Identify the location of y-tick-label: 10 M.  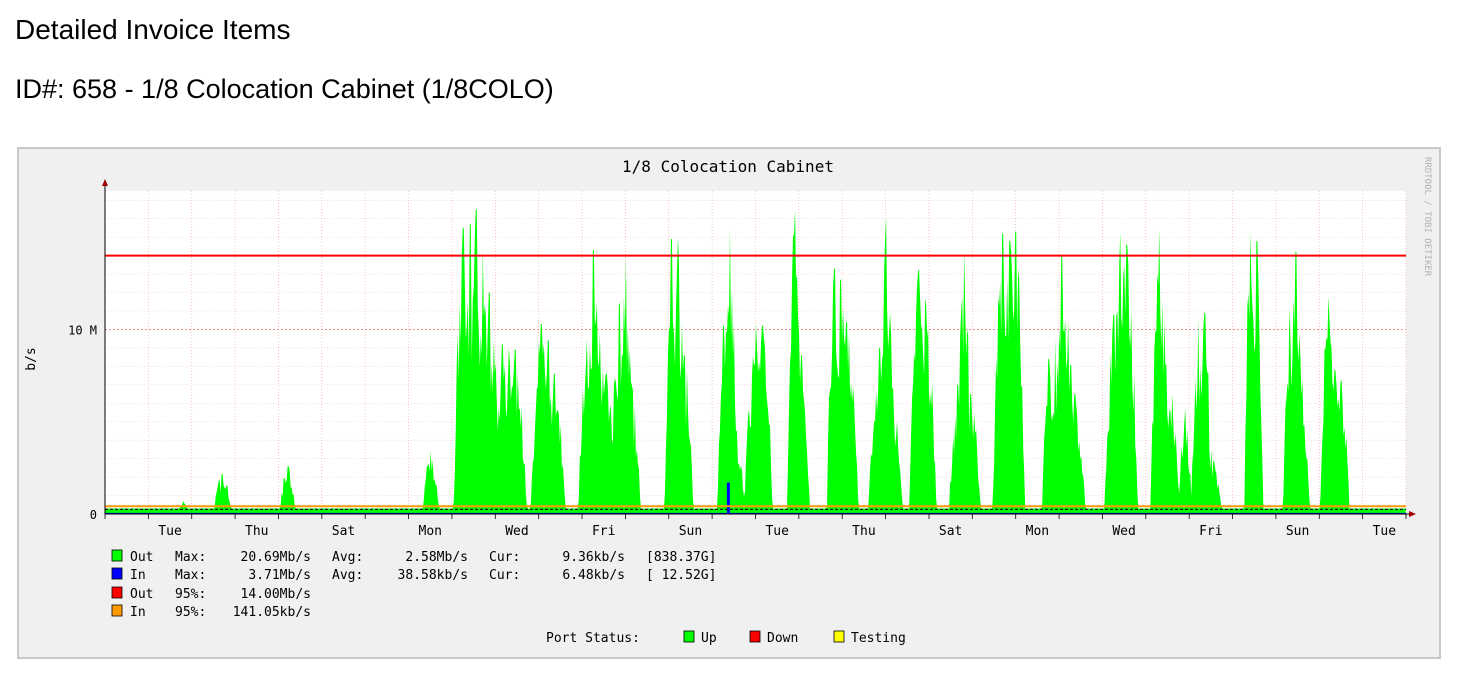
(82, 330).